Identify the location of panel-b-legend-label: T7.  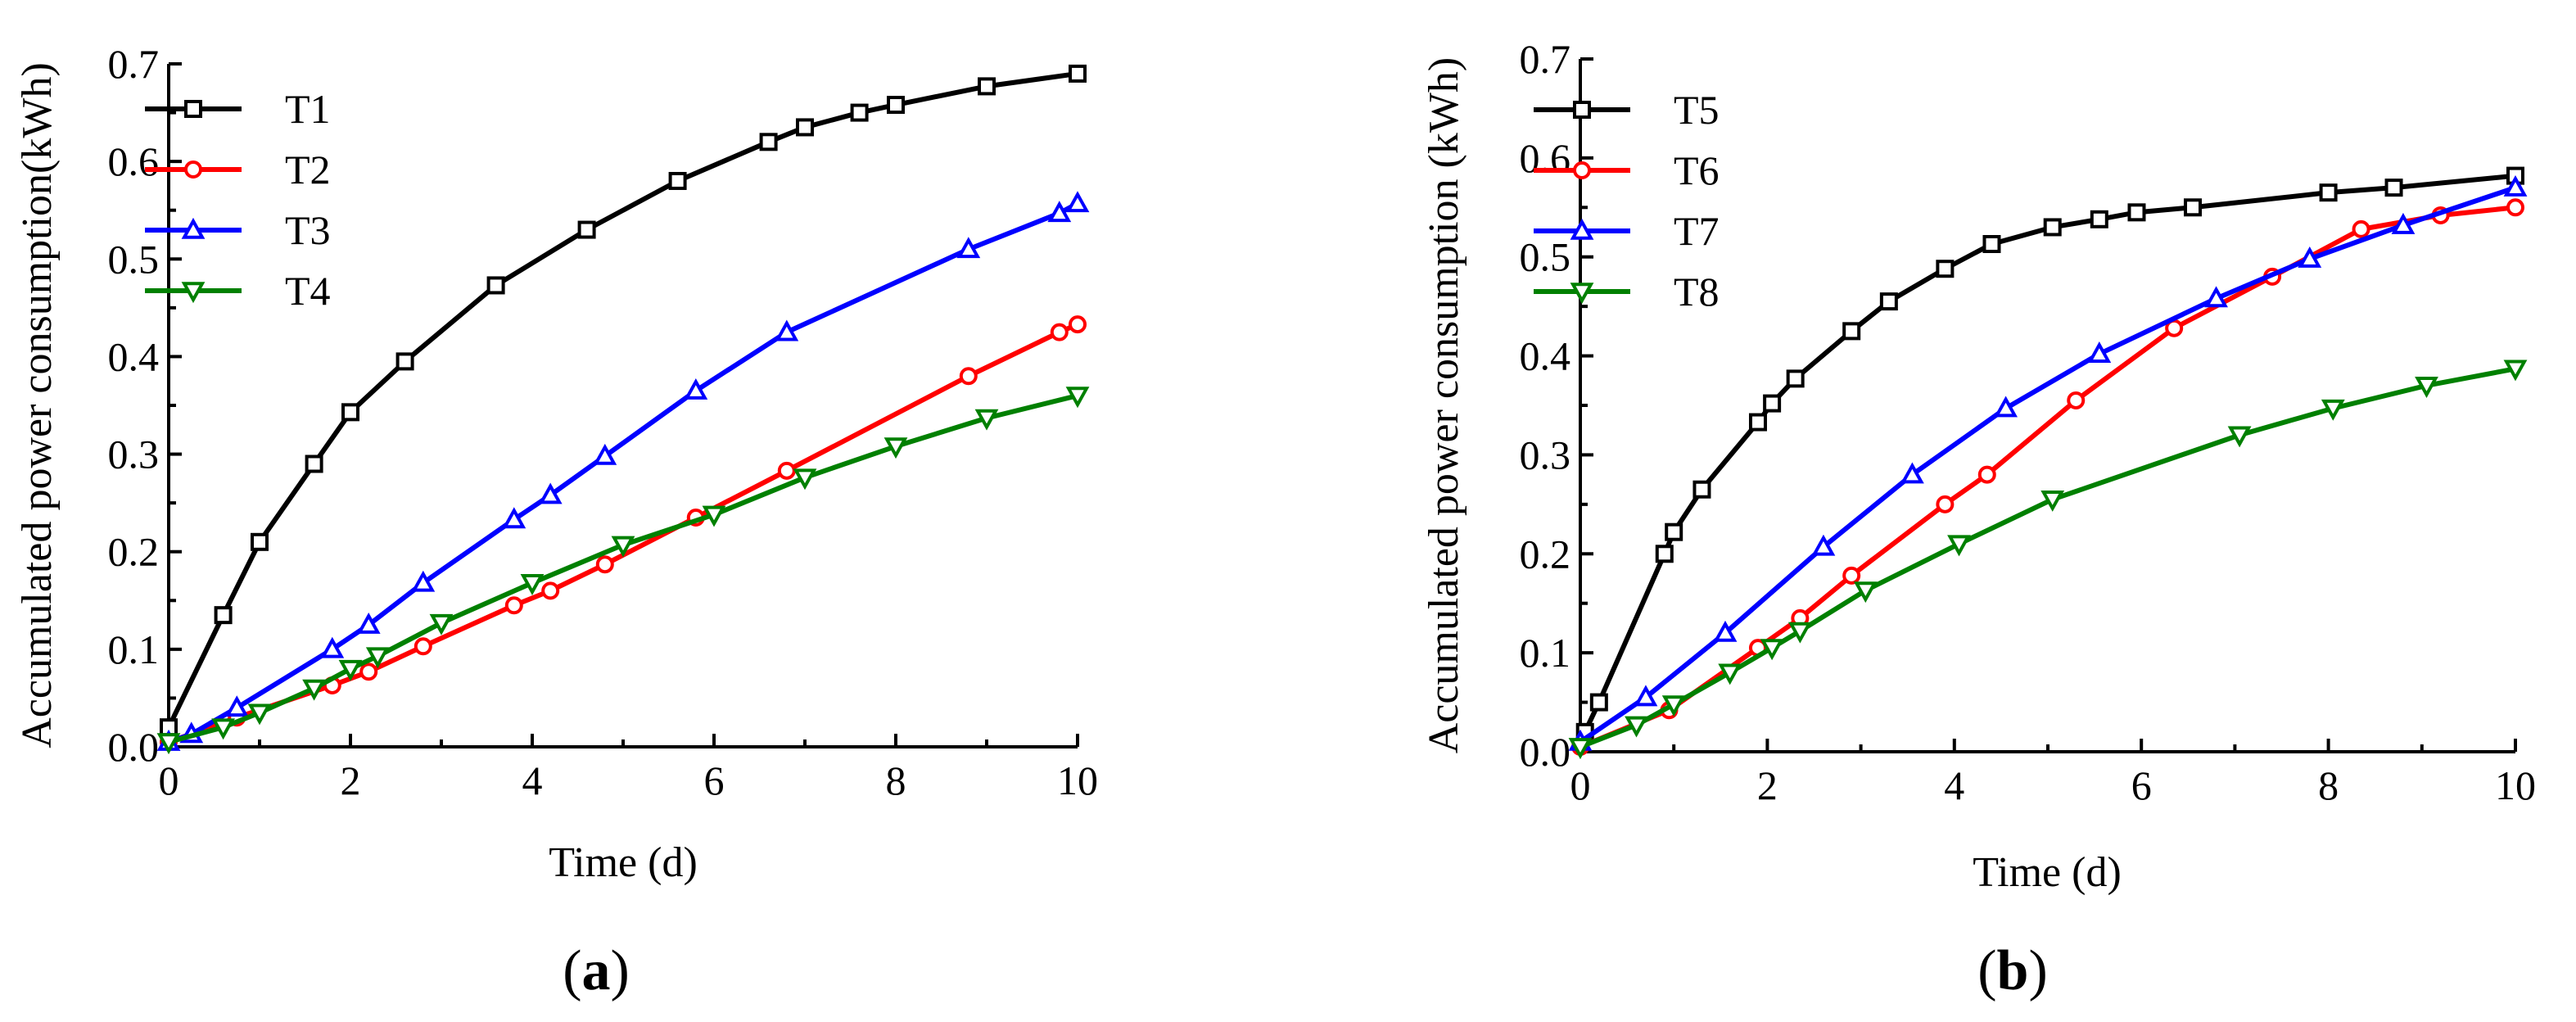
(1697, 231).